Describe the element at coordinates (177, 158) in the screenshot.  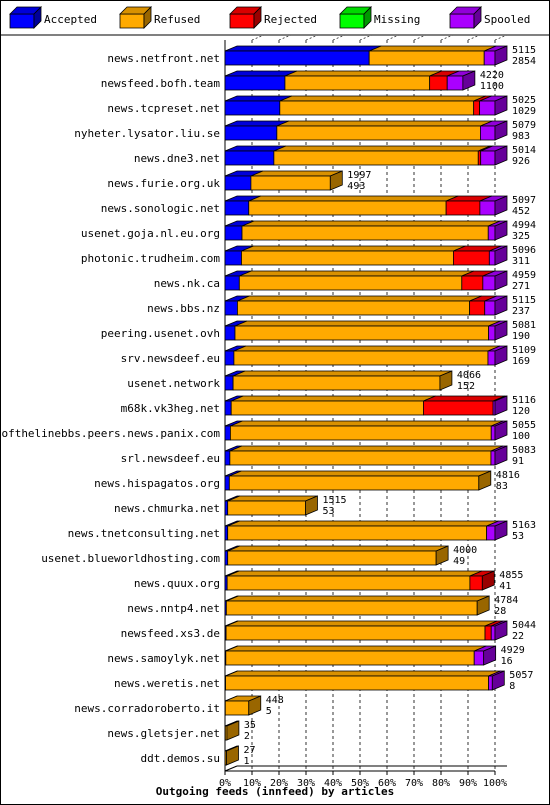
I see `category-label: news.dne3.net` at that location.